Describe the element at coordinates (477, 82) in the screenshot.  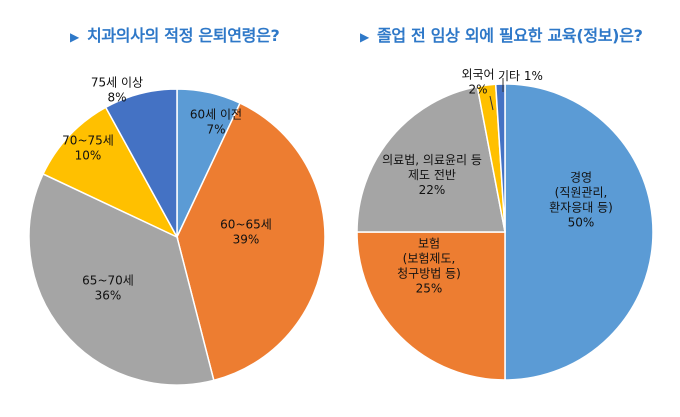
I see `pie2-label-4: 외국어 2%` at that location.